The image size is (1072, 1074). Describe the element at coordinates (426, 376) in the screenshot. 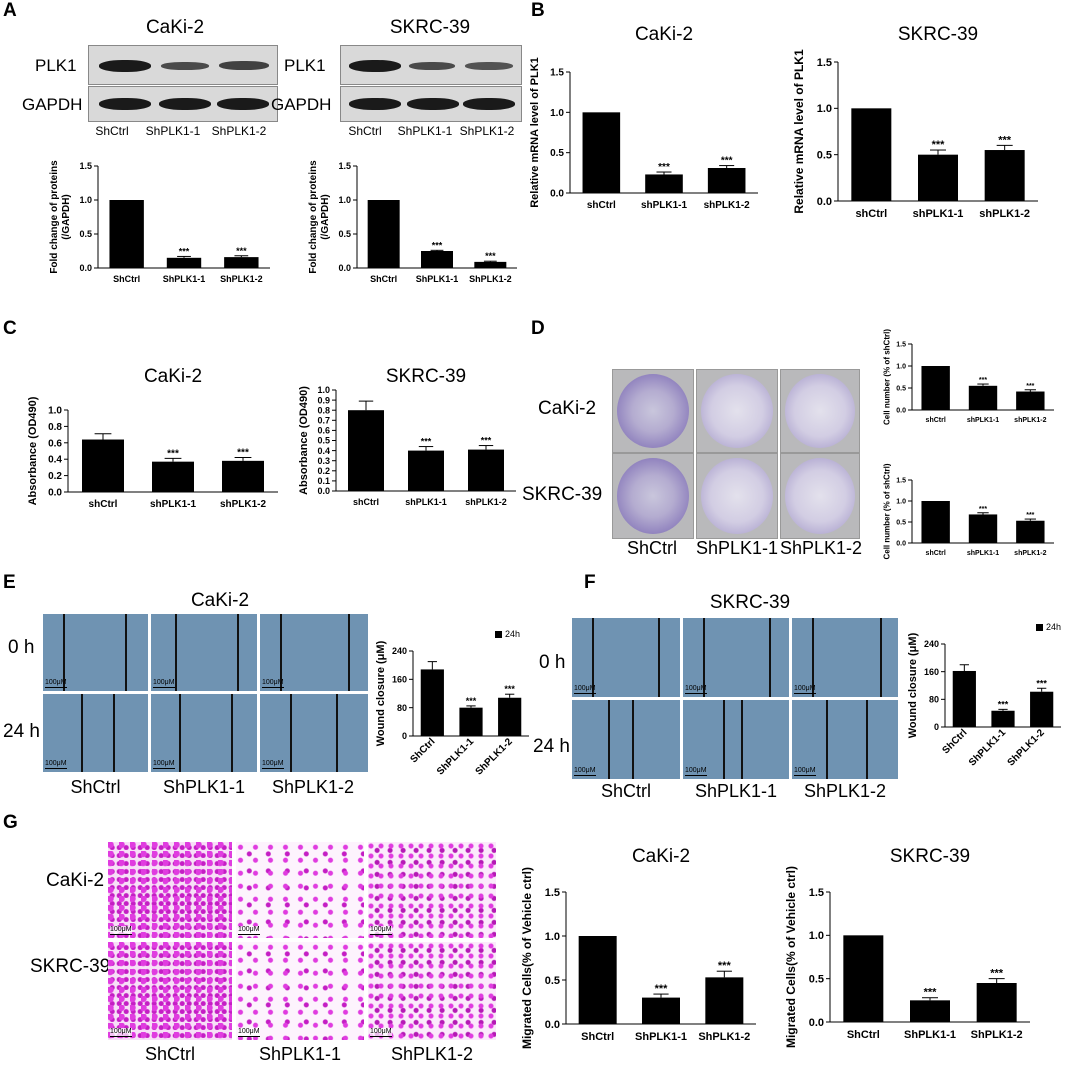

I see `chart-title: SKRC-39` at that location.